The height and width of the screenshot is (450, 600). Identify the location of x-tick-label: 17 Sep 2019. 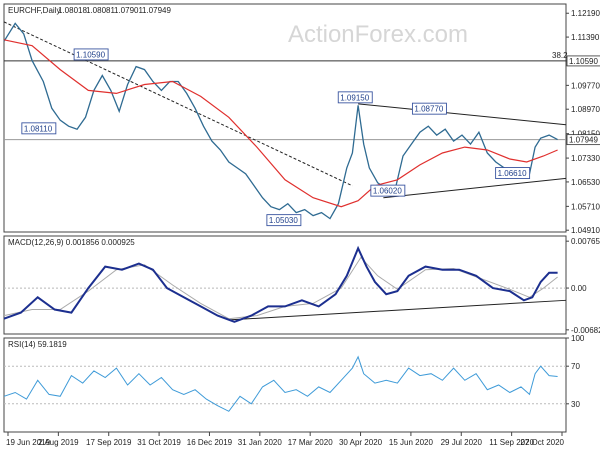
(109, 442).